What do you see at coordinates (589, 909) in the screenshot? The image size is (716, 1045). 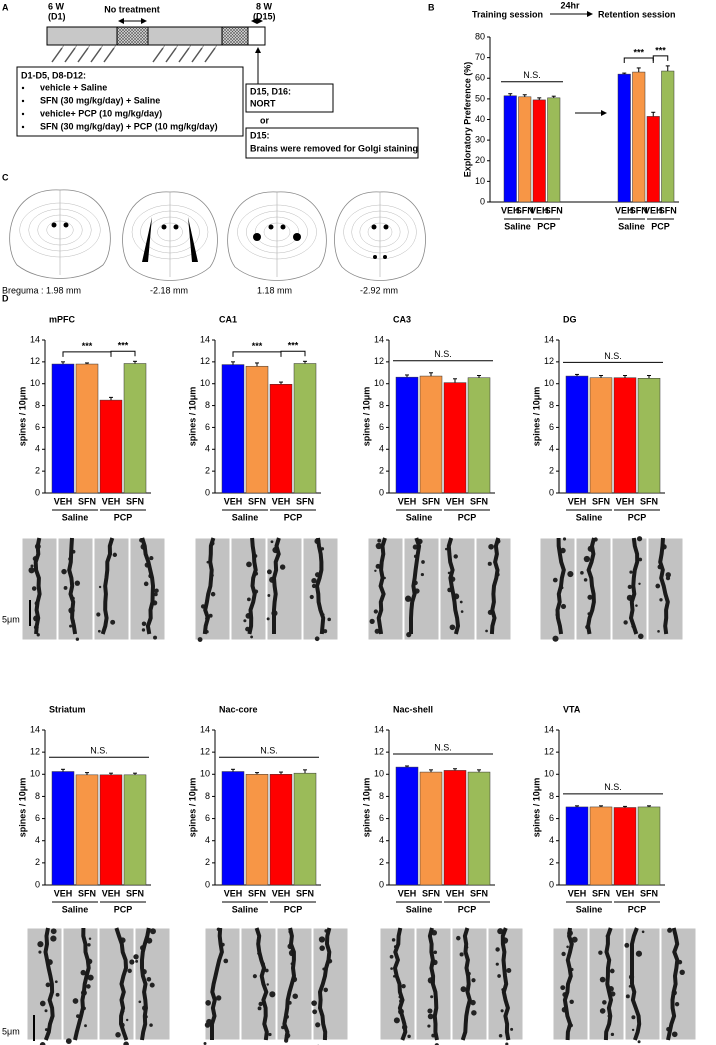 I see `group-label: Saline` at bounding box center [589, 909].